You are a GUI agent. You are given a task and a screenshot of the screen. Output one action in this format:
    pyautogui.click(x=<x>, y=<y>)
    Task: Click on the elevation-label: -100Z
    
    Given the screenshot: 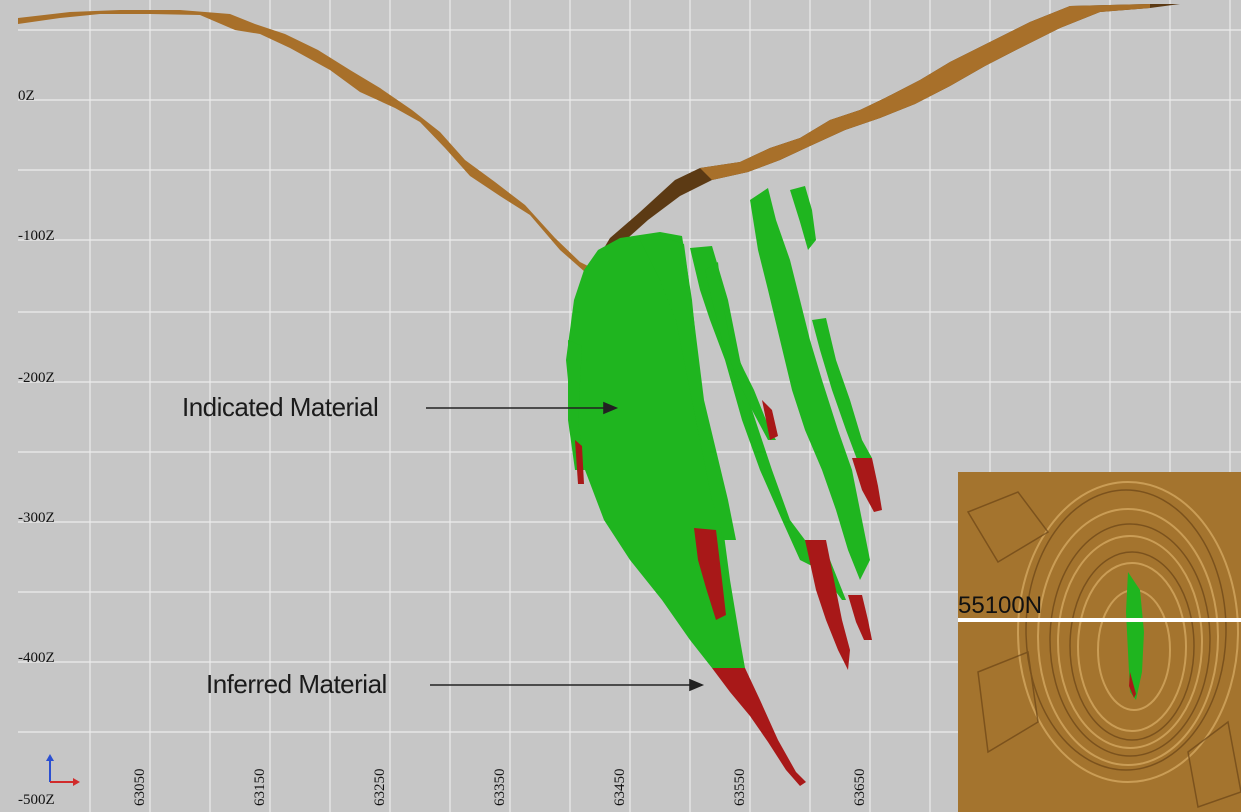 What is the action you would take?
    pyautogui.click(x=36, y=236)
    